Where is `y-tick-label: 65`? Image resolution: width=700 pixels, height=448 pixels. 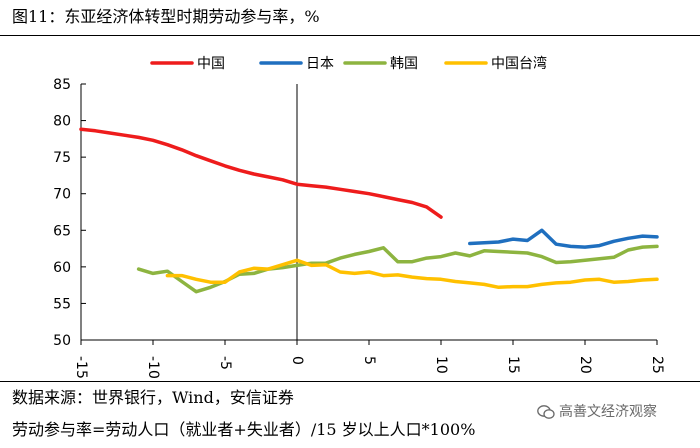 y-tick-label: 65 is located at coordinates (62, 231).